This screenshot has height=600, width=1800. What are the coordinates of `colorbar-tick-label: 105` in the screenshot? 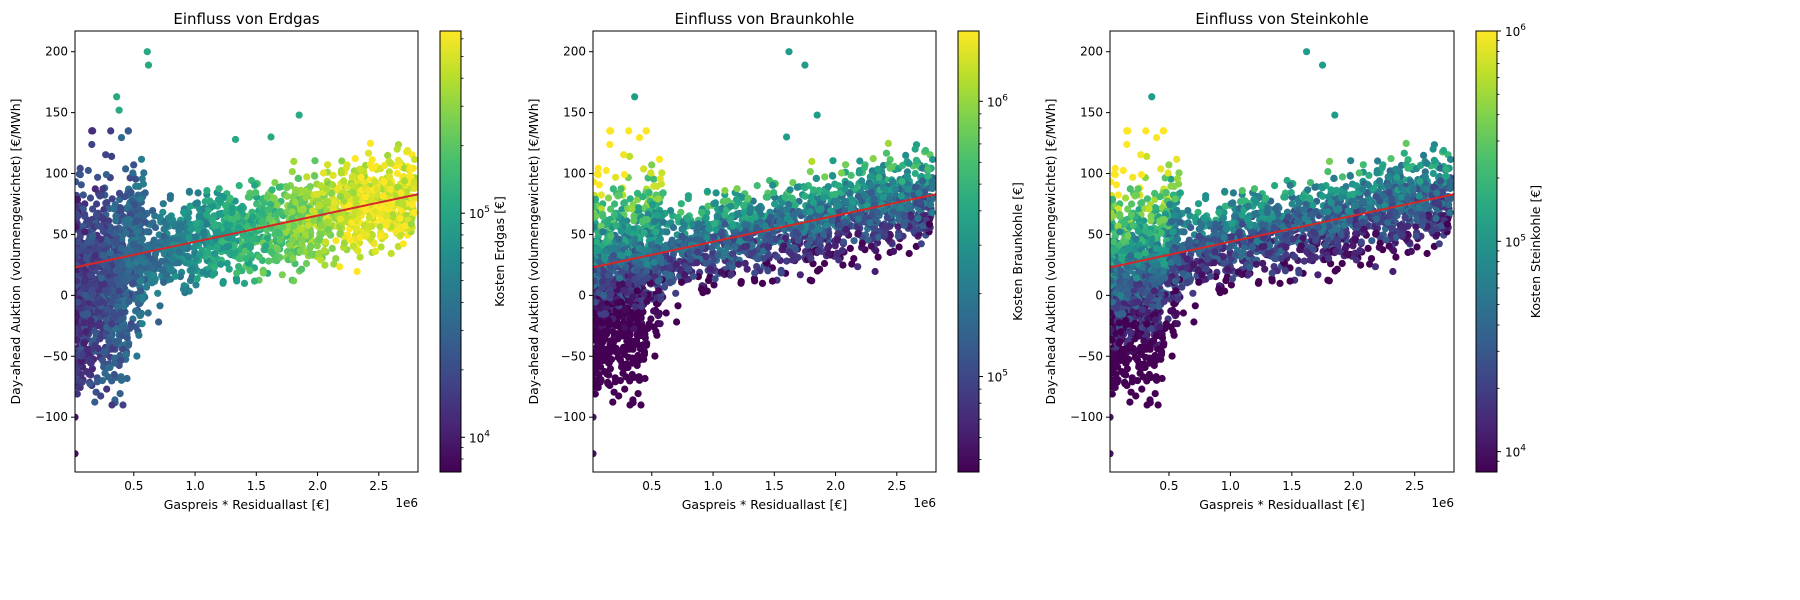 It's located at (479, 213).